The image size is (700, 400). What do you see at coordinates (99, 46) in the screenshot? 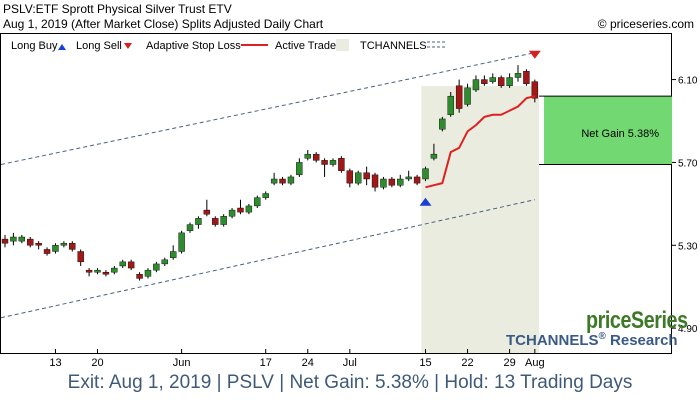
I see `legend-long-sell-label: Long Sell` at bounding box center [99, 46].